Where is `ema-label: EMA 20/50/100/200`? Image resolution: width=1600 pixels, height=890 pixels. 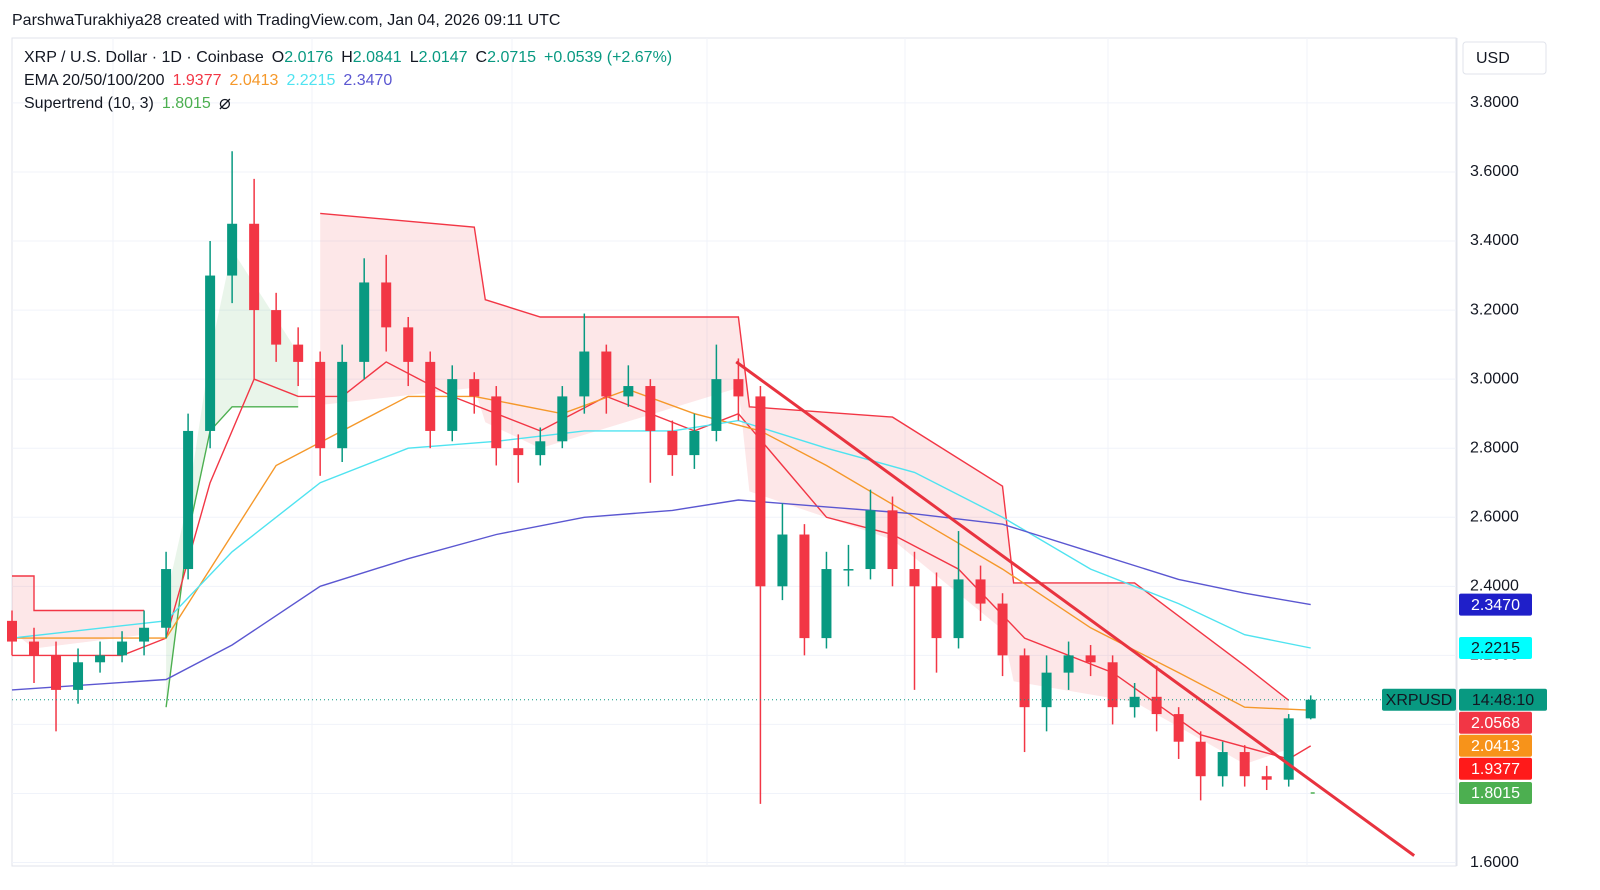 ema-label: EMA 20/50/100/200 is located at coordinates (94, 80).